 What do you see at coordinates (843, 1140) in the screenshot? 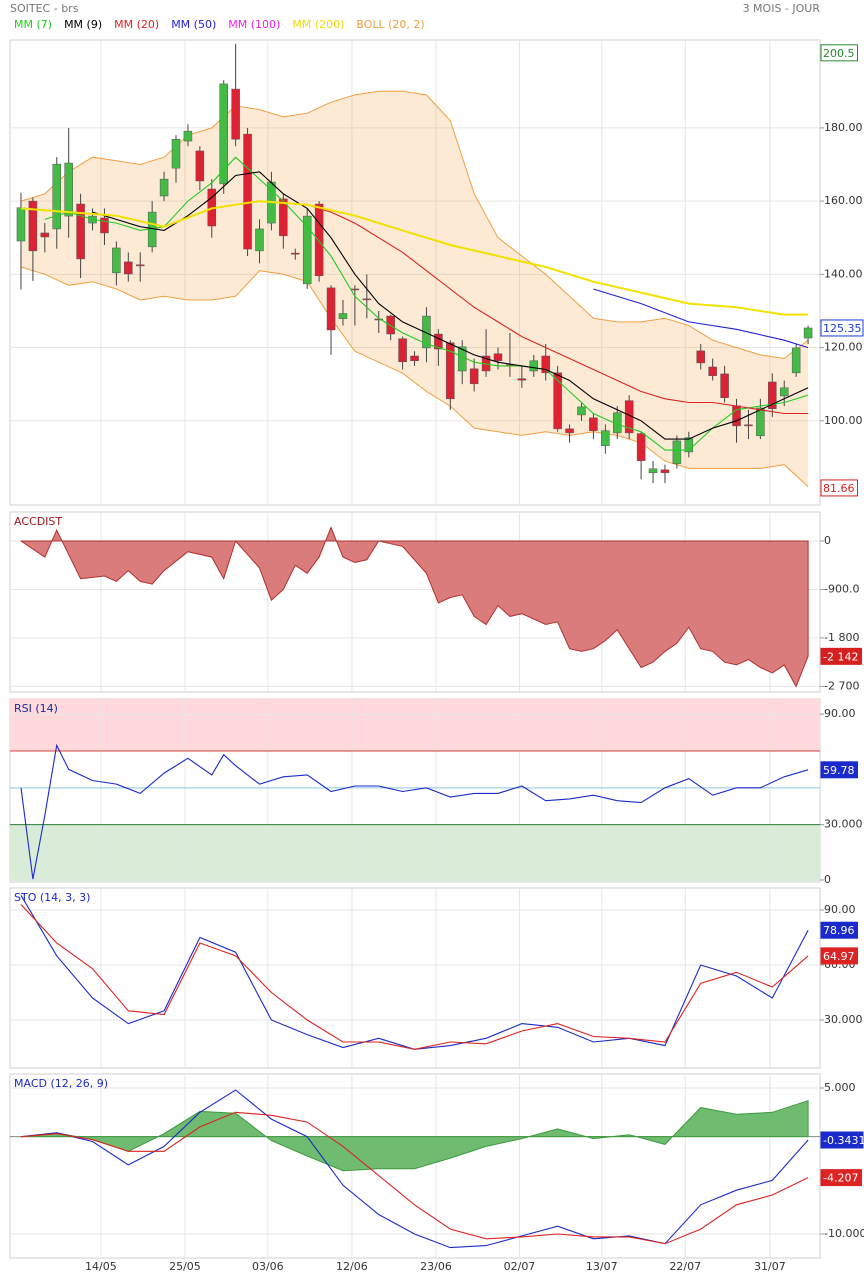
I see `last-value-label: -0.3431` at bounding box center [843, 1140].